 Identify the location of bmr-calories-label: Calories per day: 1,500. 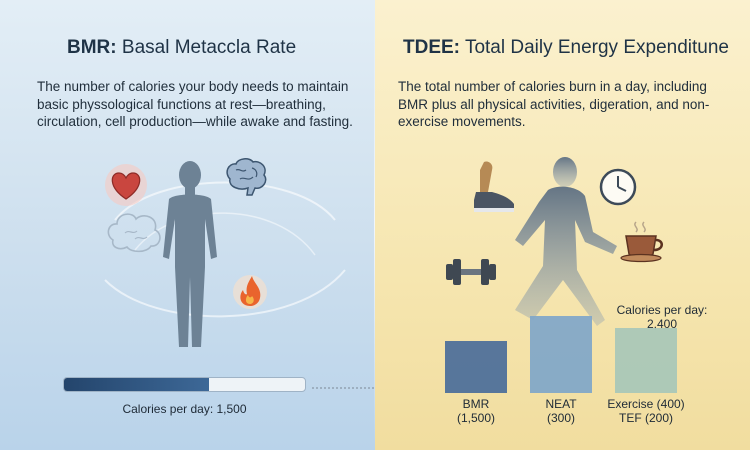
(184, 409).